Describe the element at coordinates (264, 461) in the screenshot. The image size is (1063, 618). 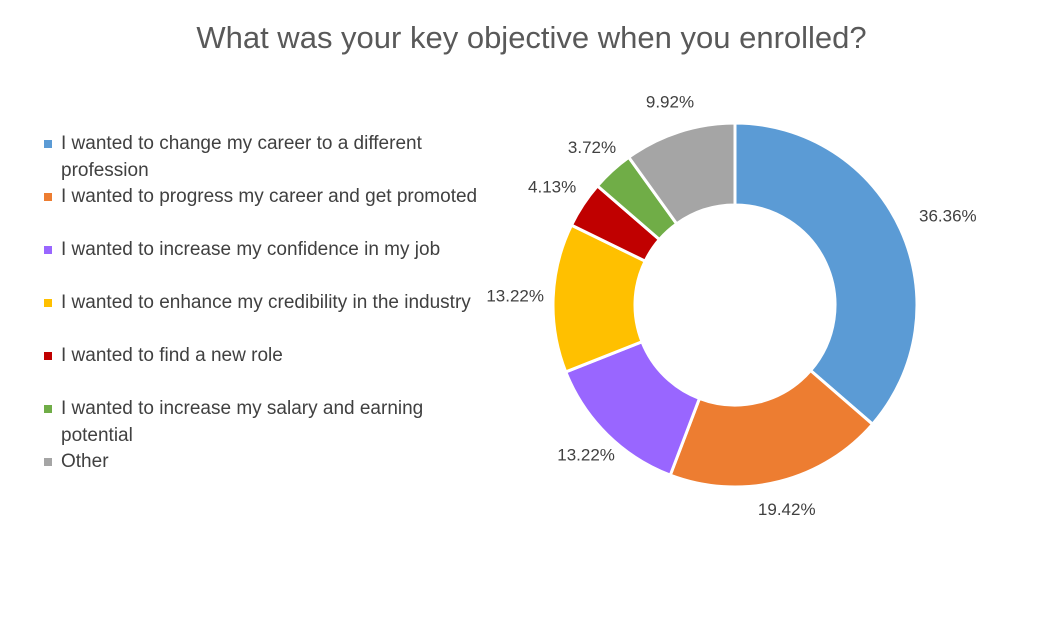
I see `legend-item: Other` at that location.